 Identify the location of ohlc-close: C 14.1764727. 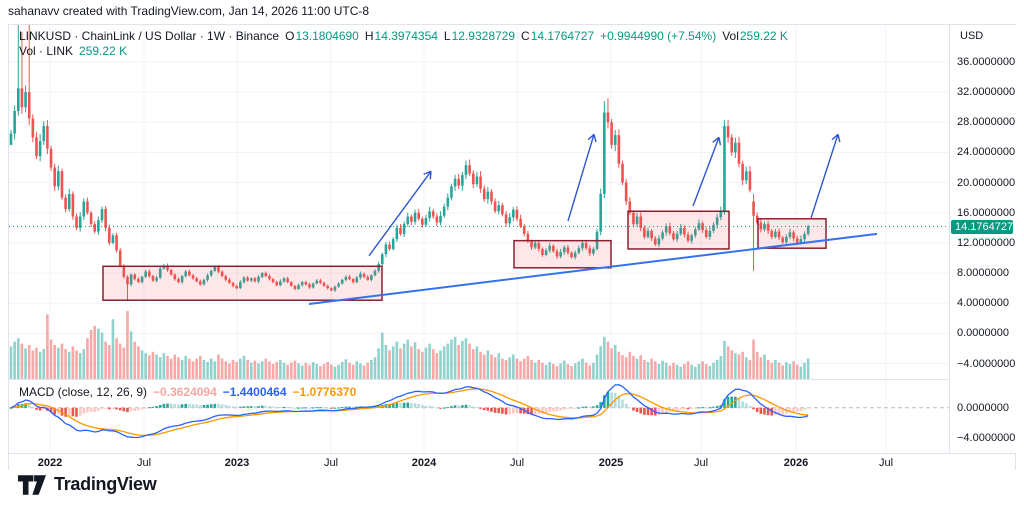
(558, 36).